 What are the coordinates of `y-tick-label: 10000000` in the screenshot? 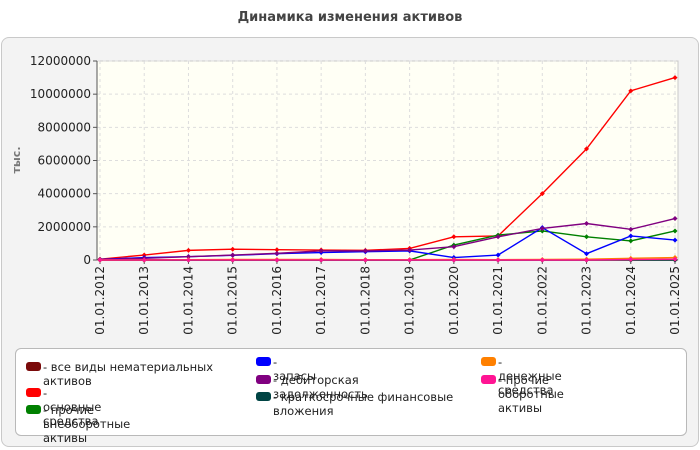 It's located at (60, 94).